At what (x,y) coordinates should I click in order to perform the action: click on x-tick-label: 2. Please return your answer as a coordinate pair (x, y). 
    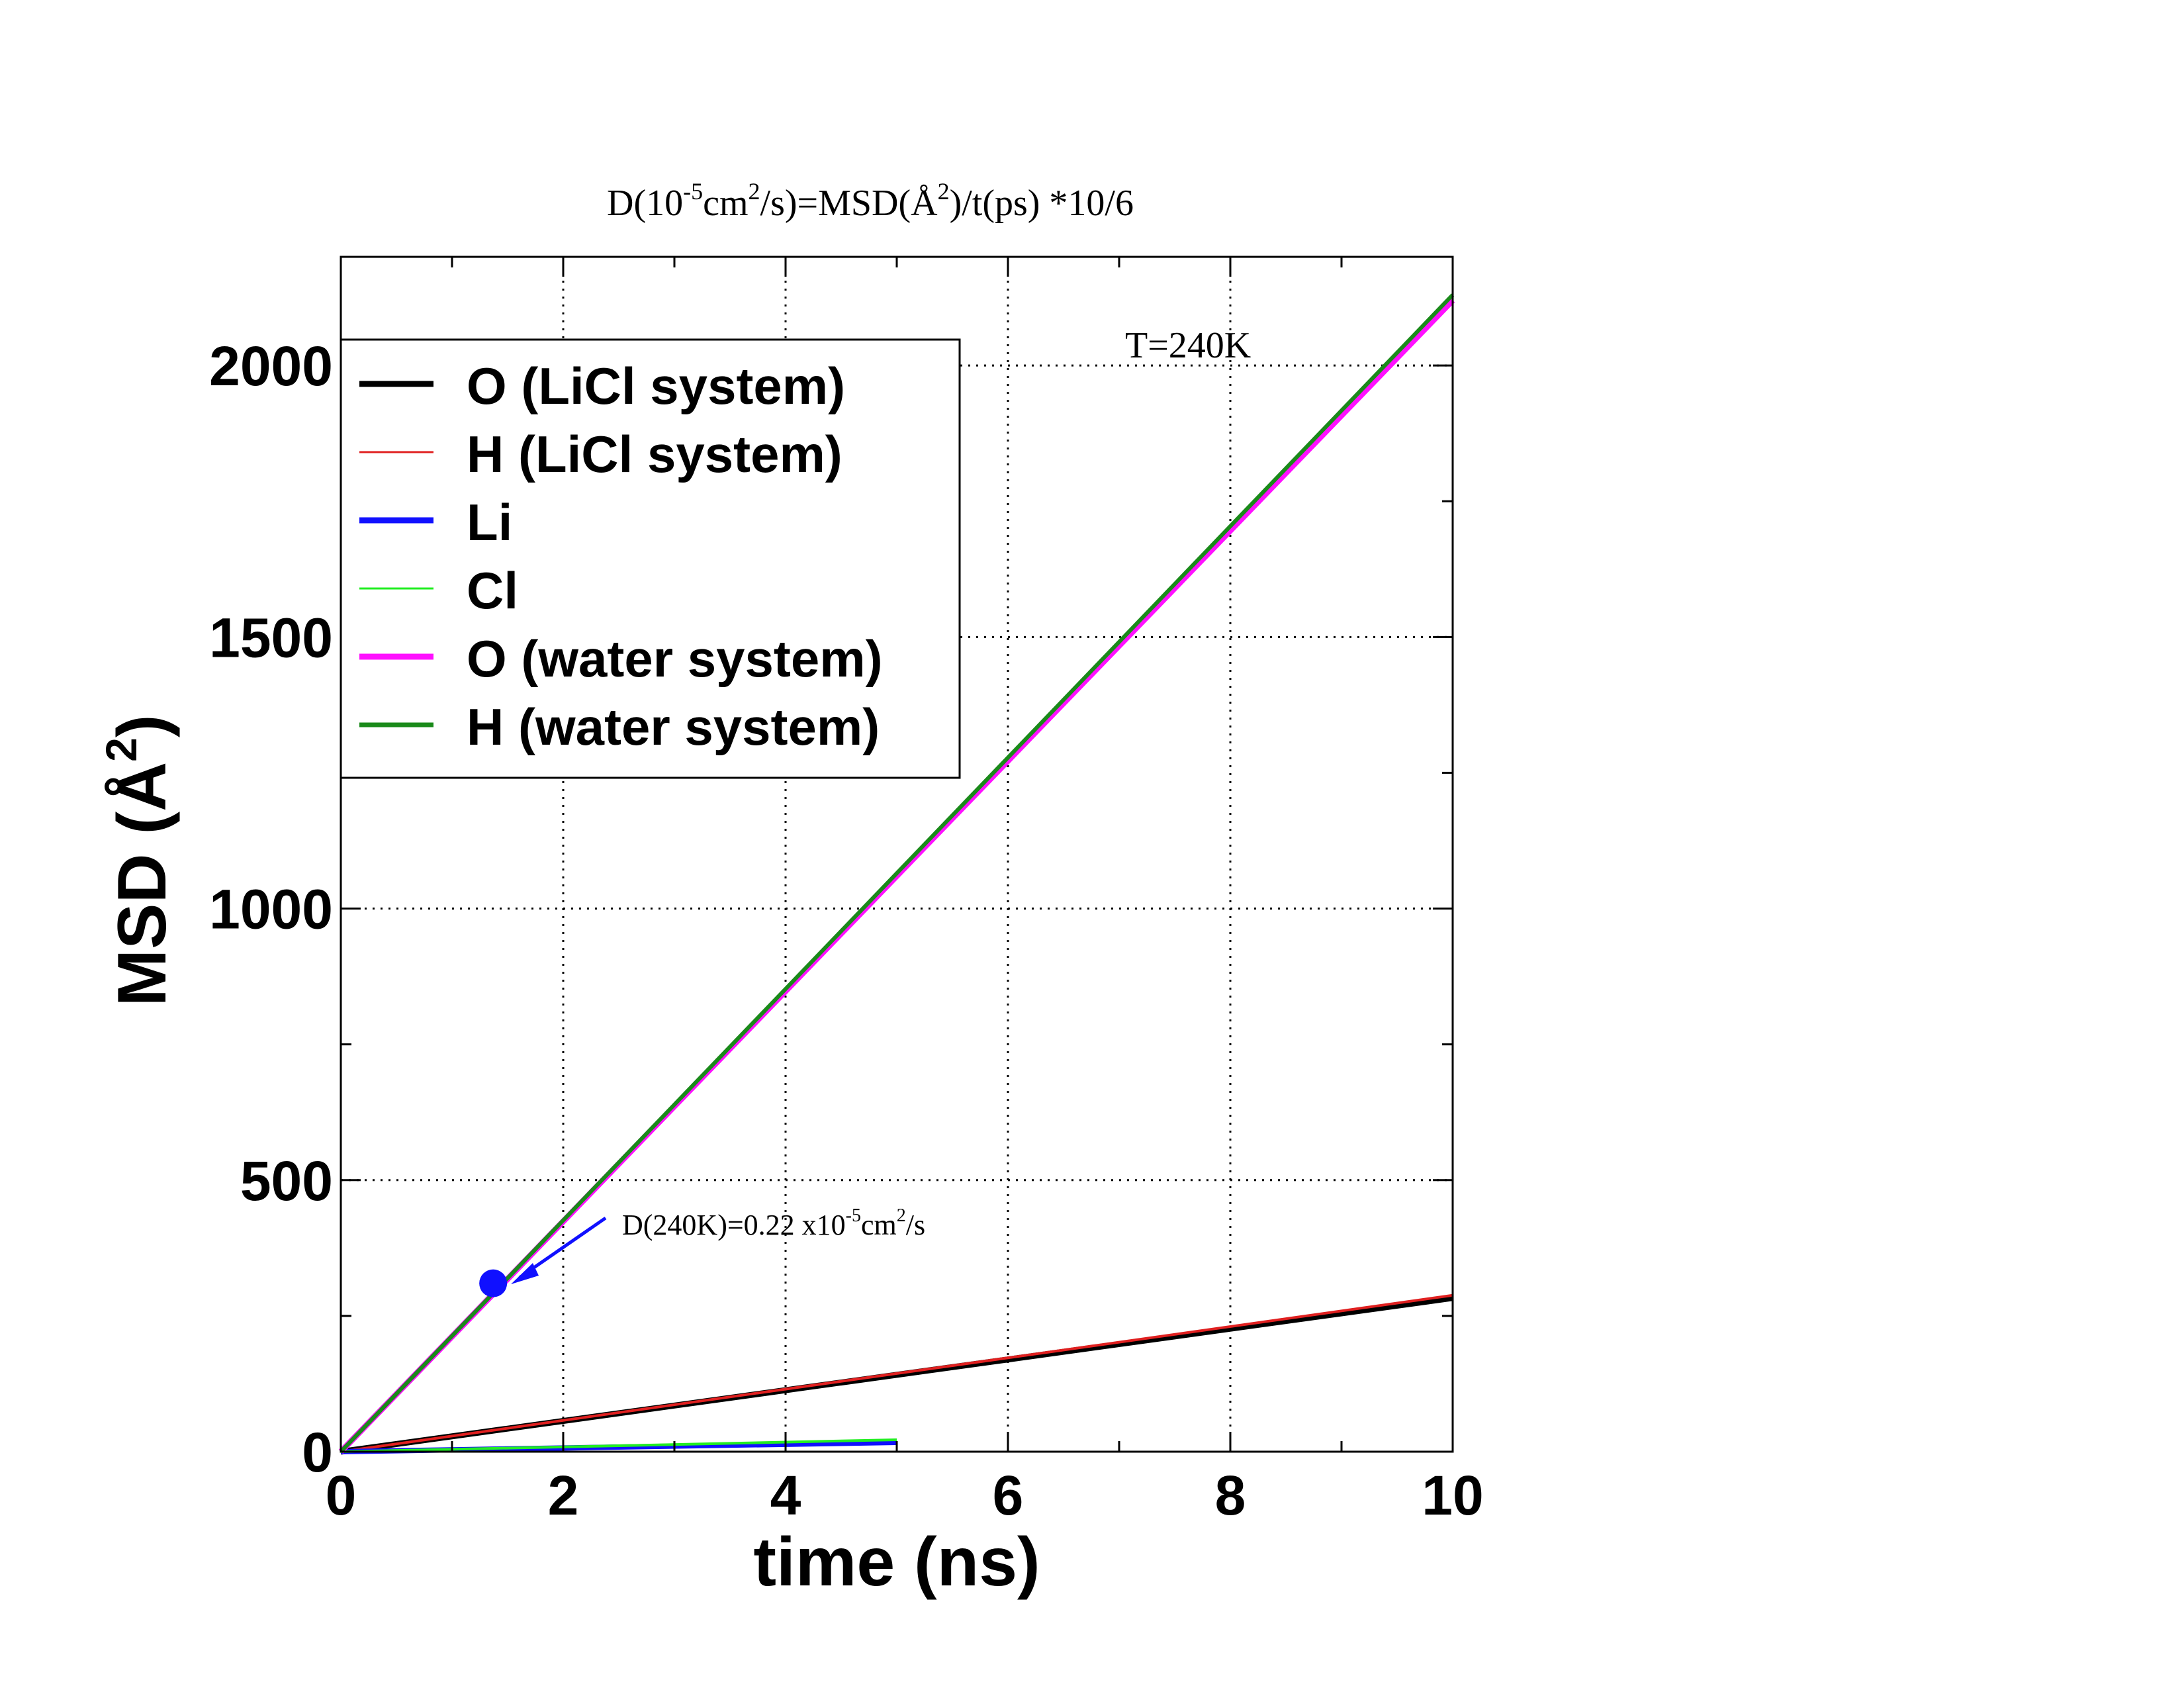
    Looking at the image, I should click on (563, 1495).